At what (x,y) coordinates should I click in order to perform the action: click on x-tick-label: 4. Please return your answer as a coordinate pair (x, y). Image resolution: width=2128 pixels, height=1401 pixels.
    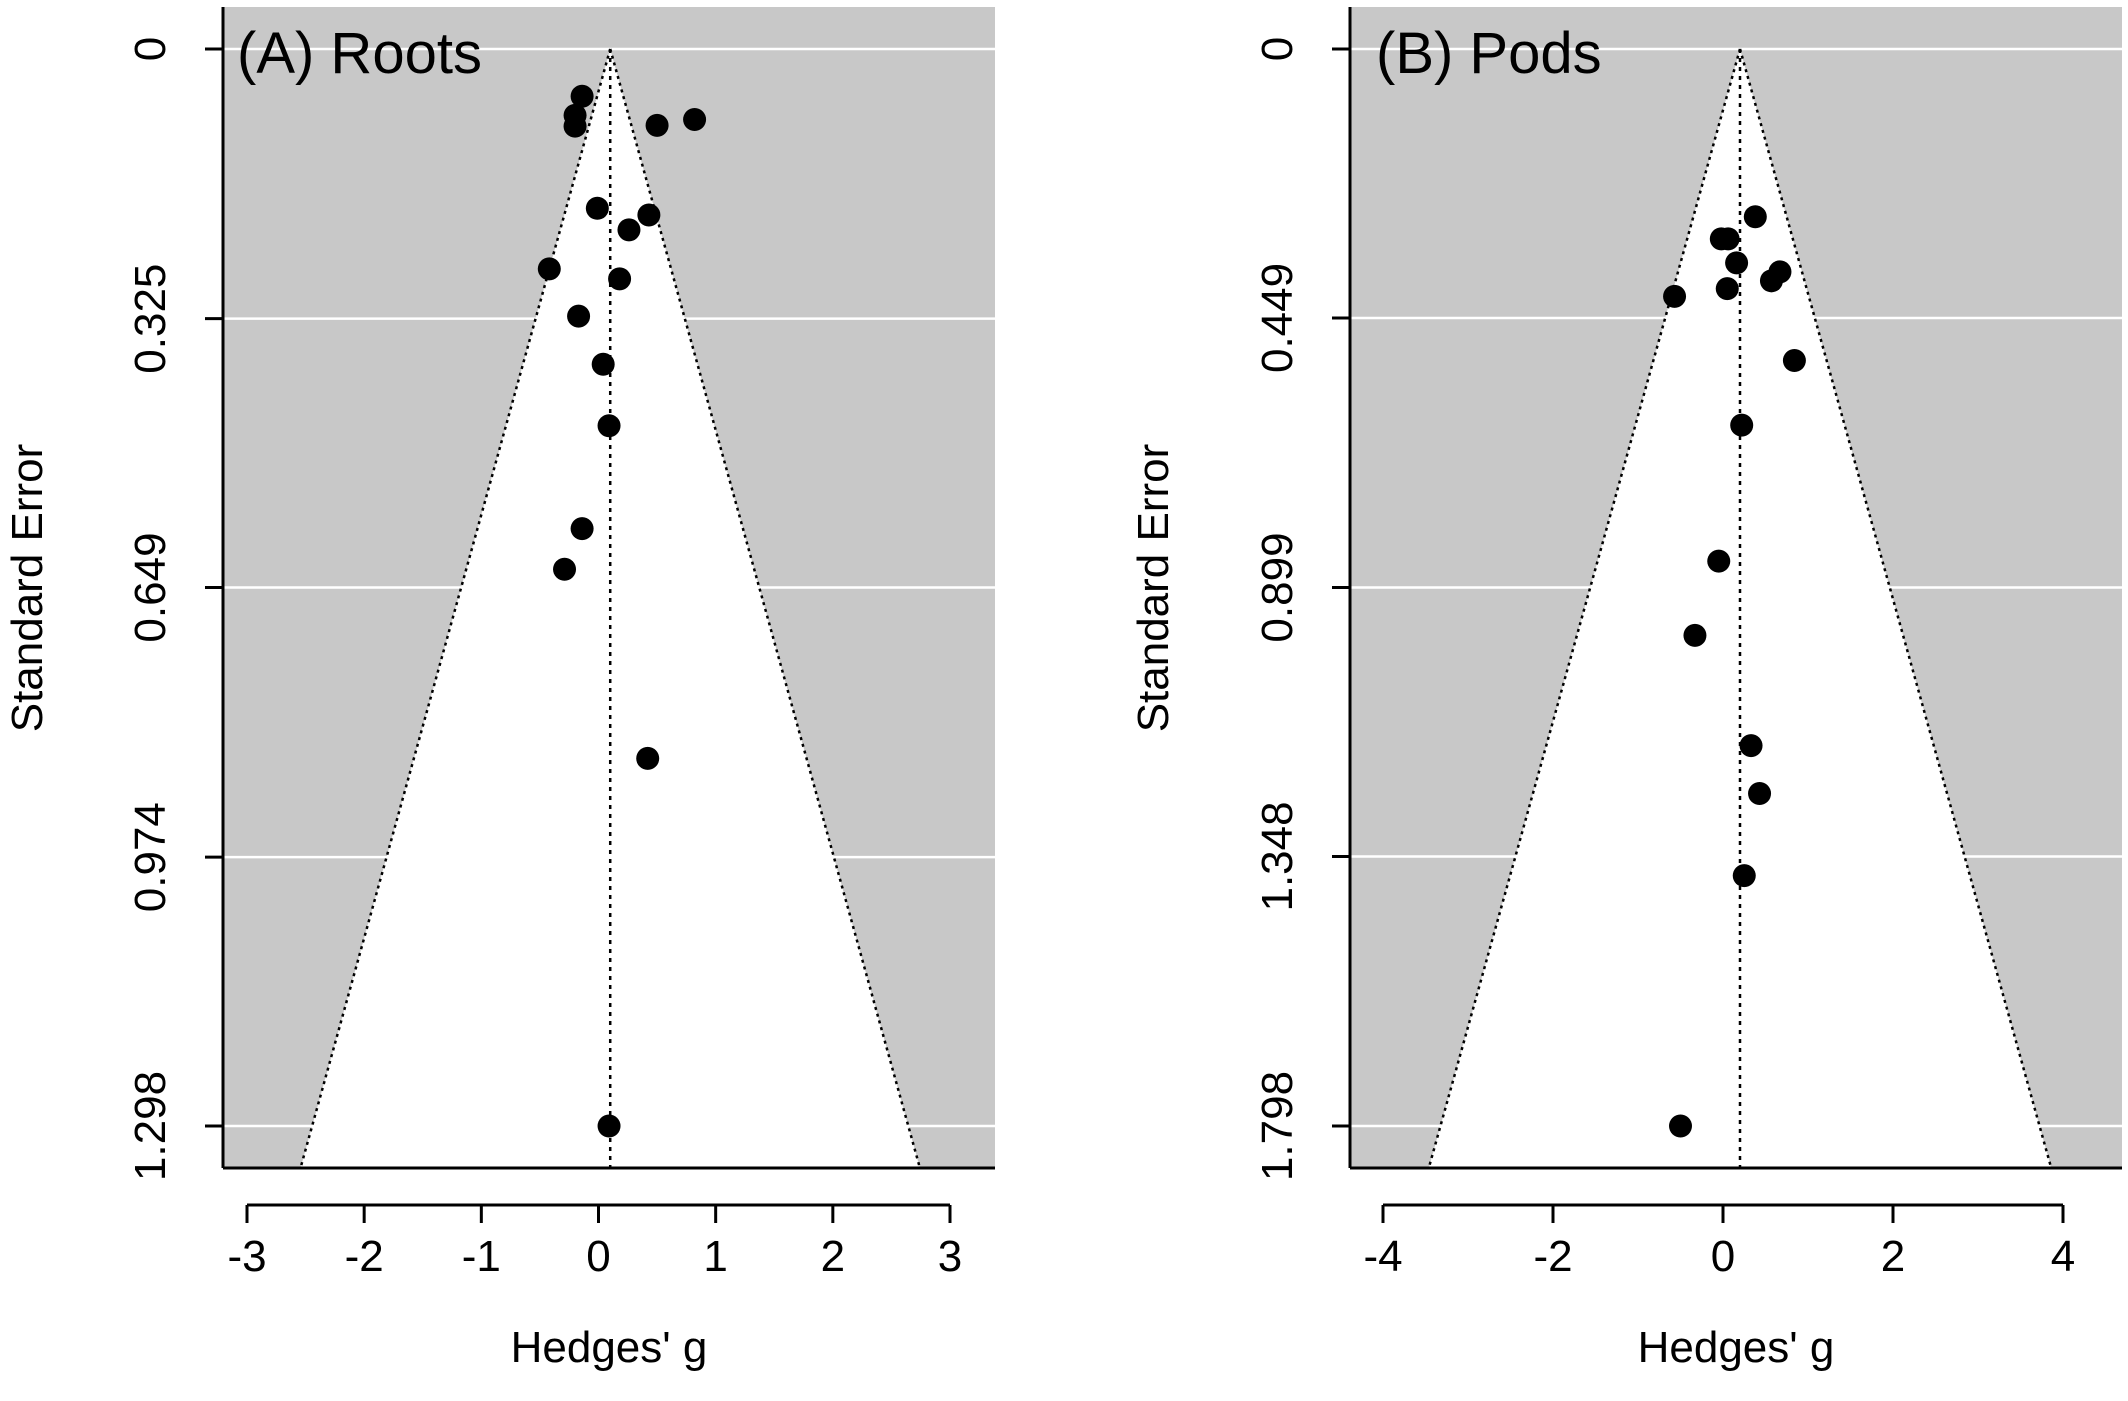
    Looking at the image, I should click on (2063, 1256).